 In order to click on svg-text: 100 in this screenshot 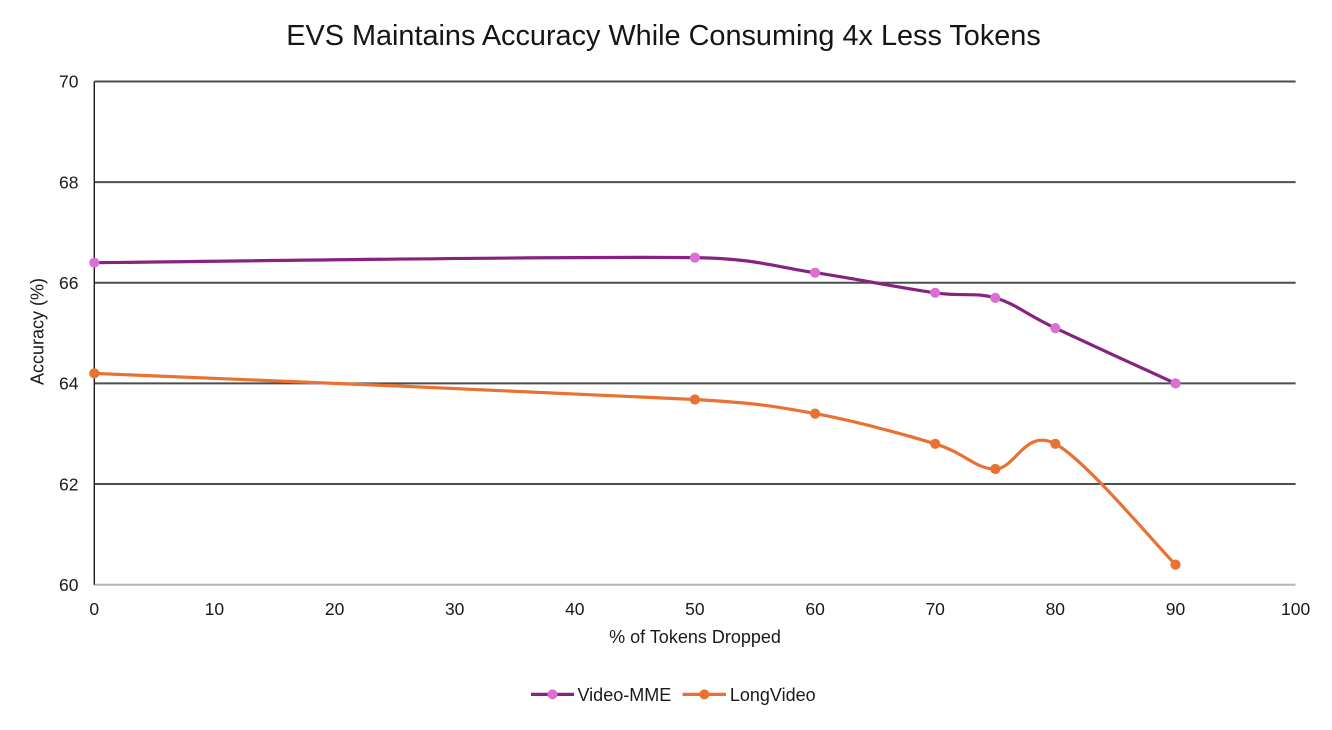, I will do `click(1295, 609)`.